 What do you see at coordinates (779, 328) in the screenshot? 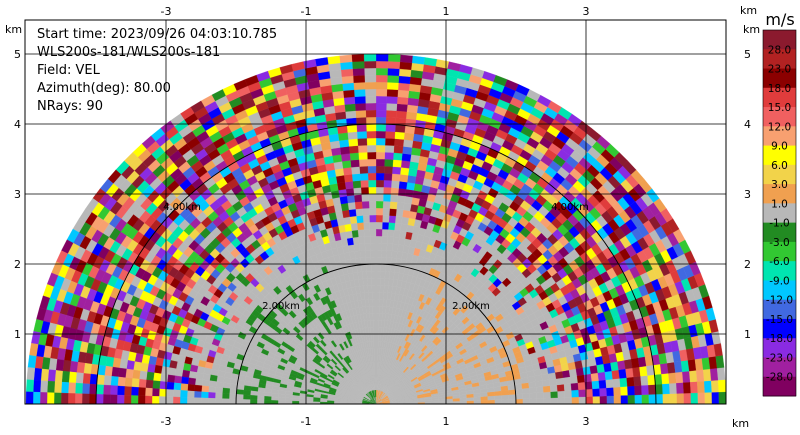
I see `colorbar-segment` at bounding box center [779, 328].